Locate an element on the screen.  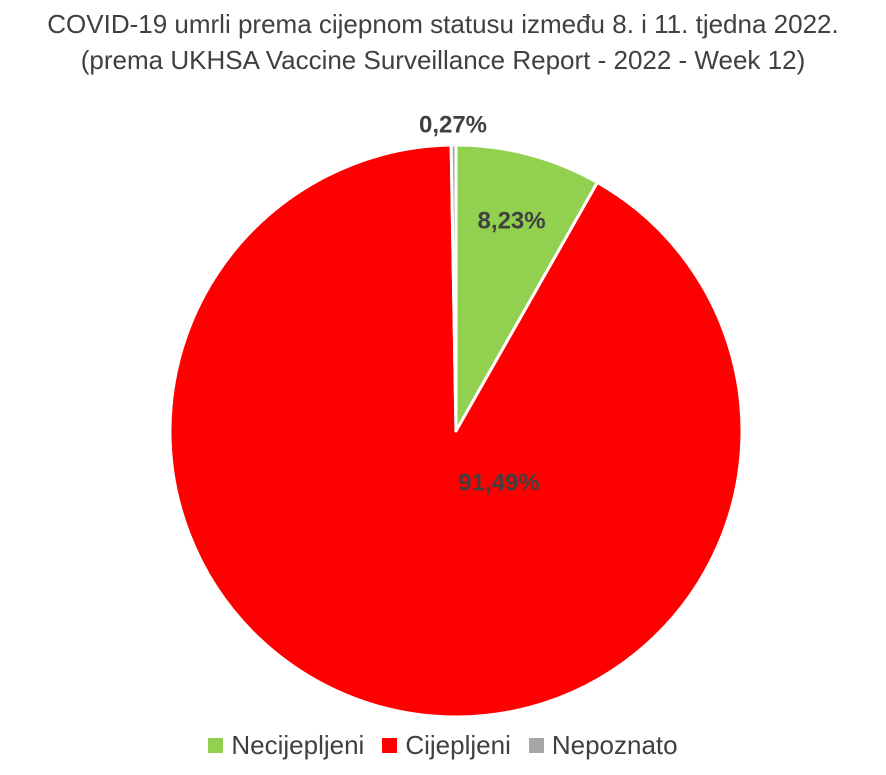
legend-item-cijepljeni: Cijepljeni is located at coordinates (446, 745).